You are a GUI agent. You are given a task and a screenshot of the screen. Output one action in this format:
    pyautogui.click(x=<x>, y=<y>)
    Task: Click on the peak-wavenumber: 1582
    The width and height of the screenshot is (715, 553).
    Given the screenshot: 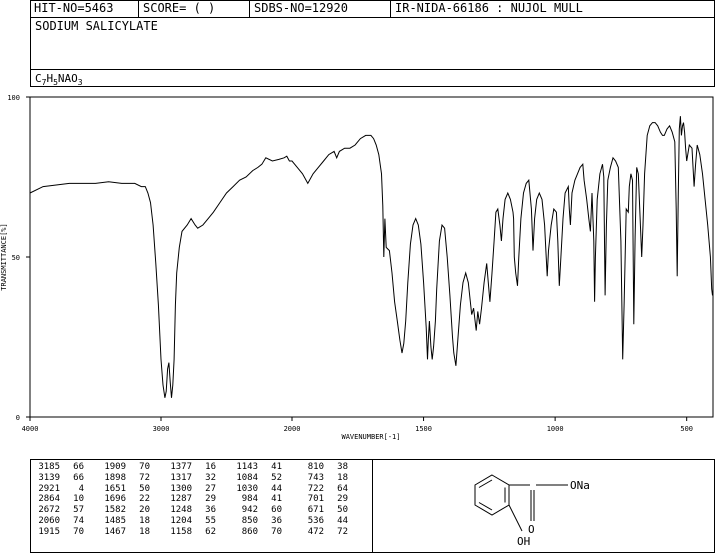 What is the action you would take?
    pyautogui.click(x=115, y=510)
    